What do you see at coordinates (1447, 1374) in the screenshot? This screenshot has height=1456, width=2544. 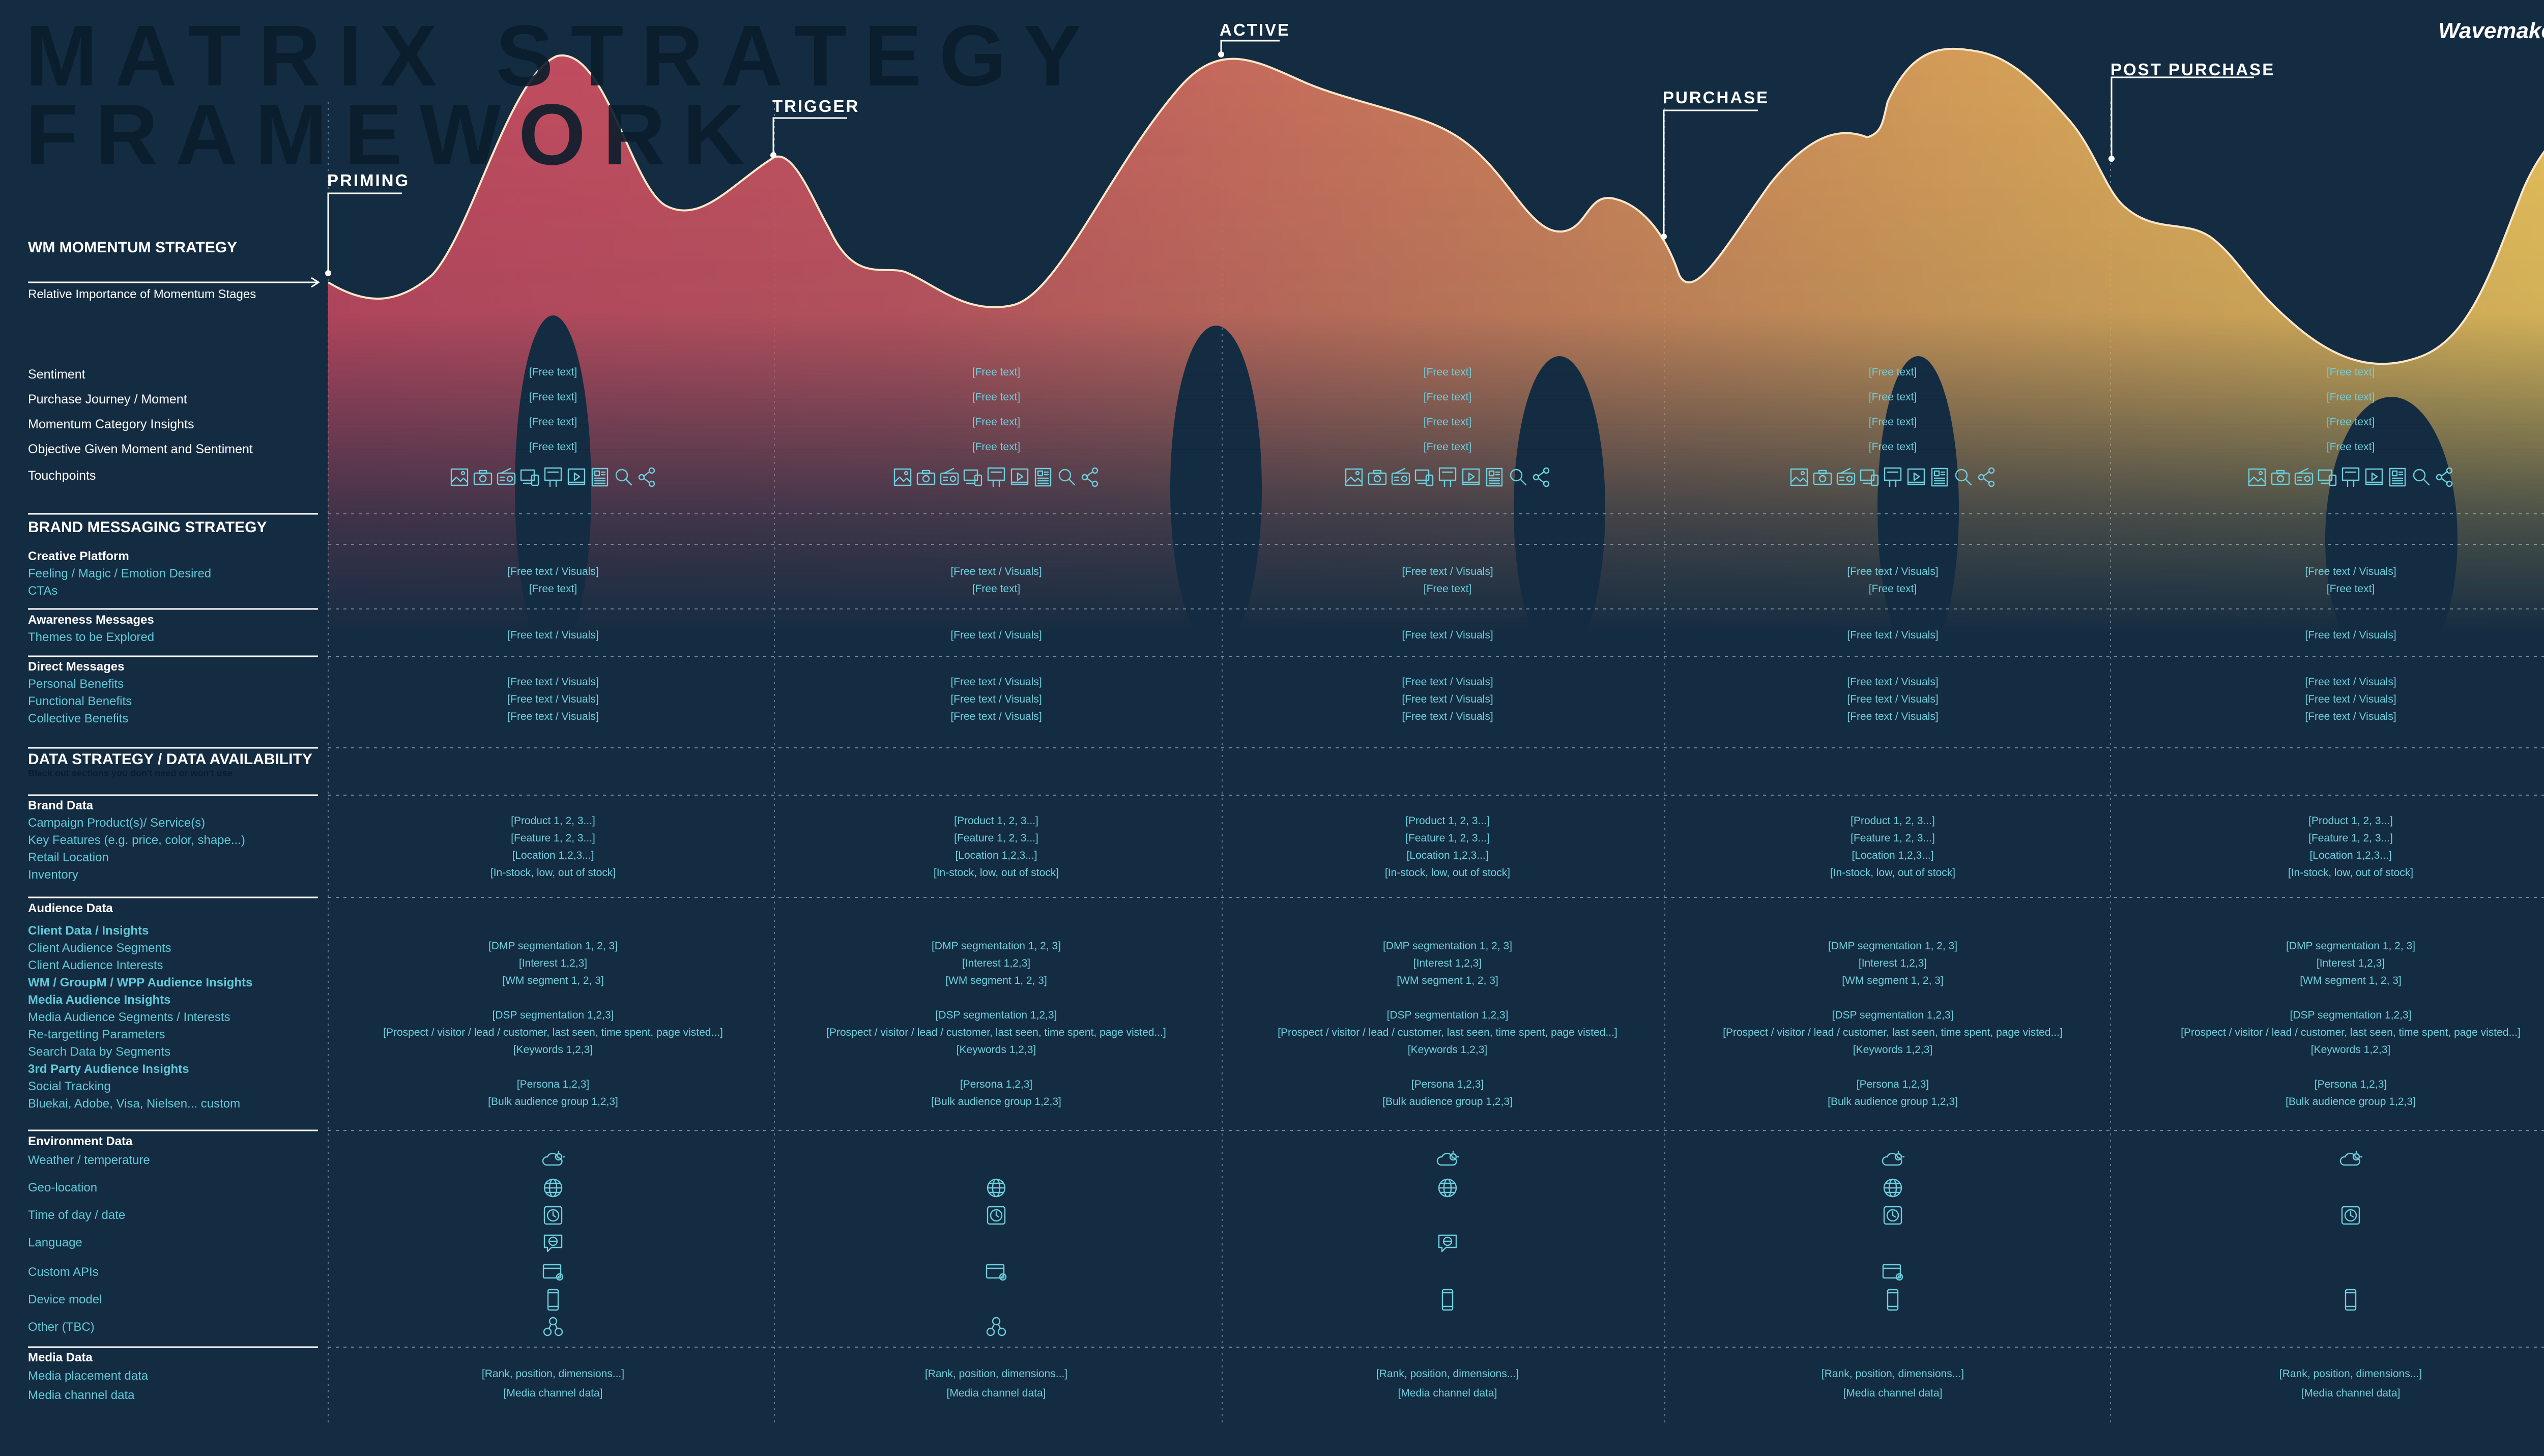 I see `media-placement-value-col3: [Rank, position, dimensions...]` at bounding box center [1447, 1374].